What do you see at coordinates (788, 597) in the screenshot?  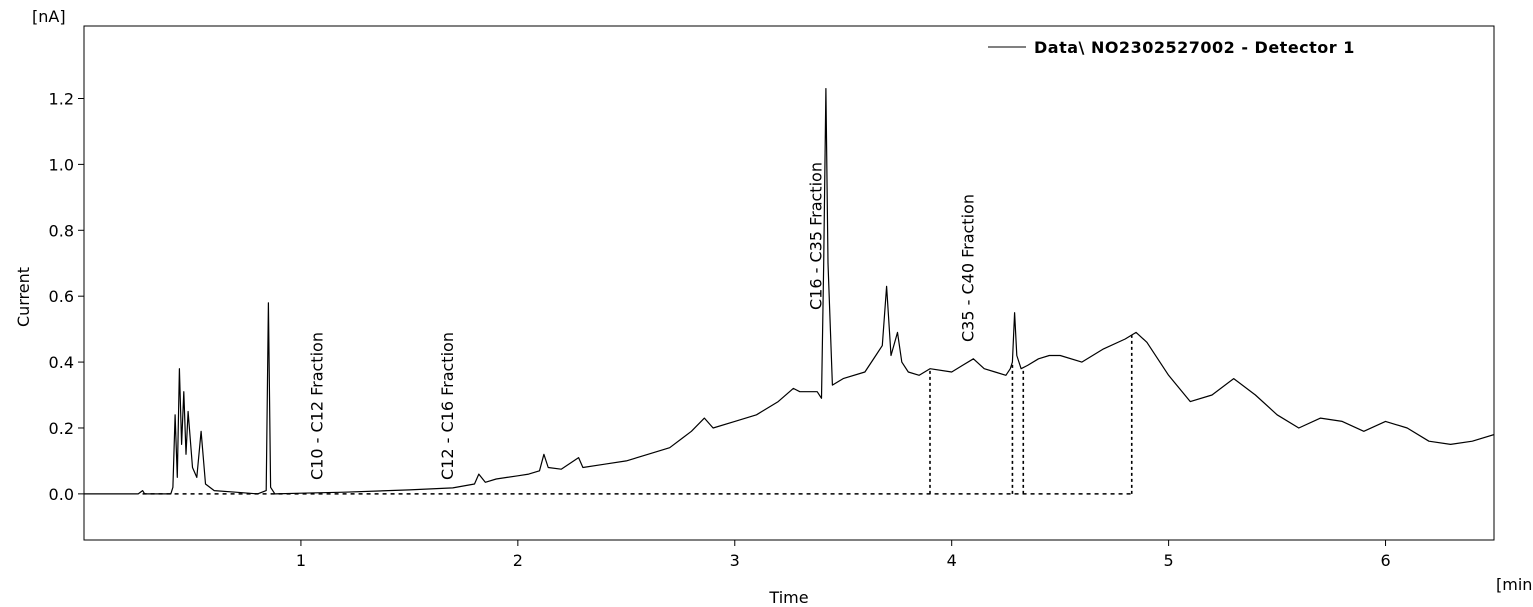 I see `x-axis-title: Time` at bounding box center [788, 597].